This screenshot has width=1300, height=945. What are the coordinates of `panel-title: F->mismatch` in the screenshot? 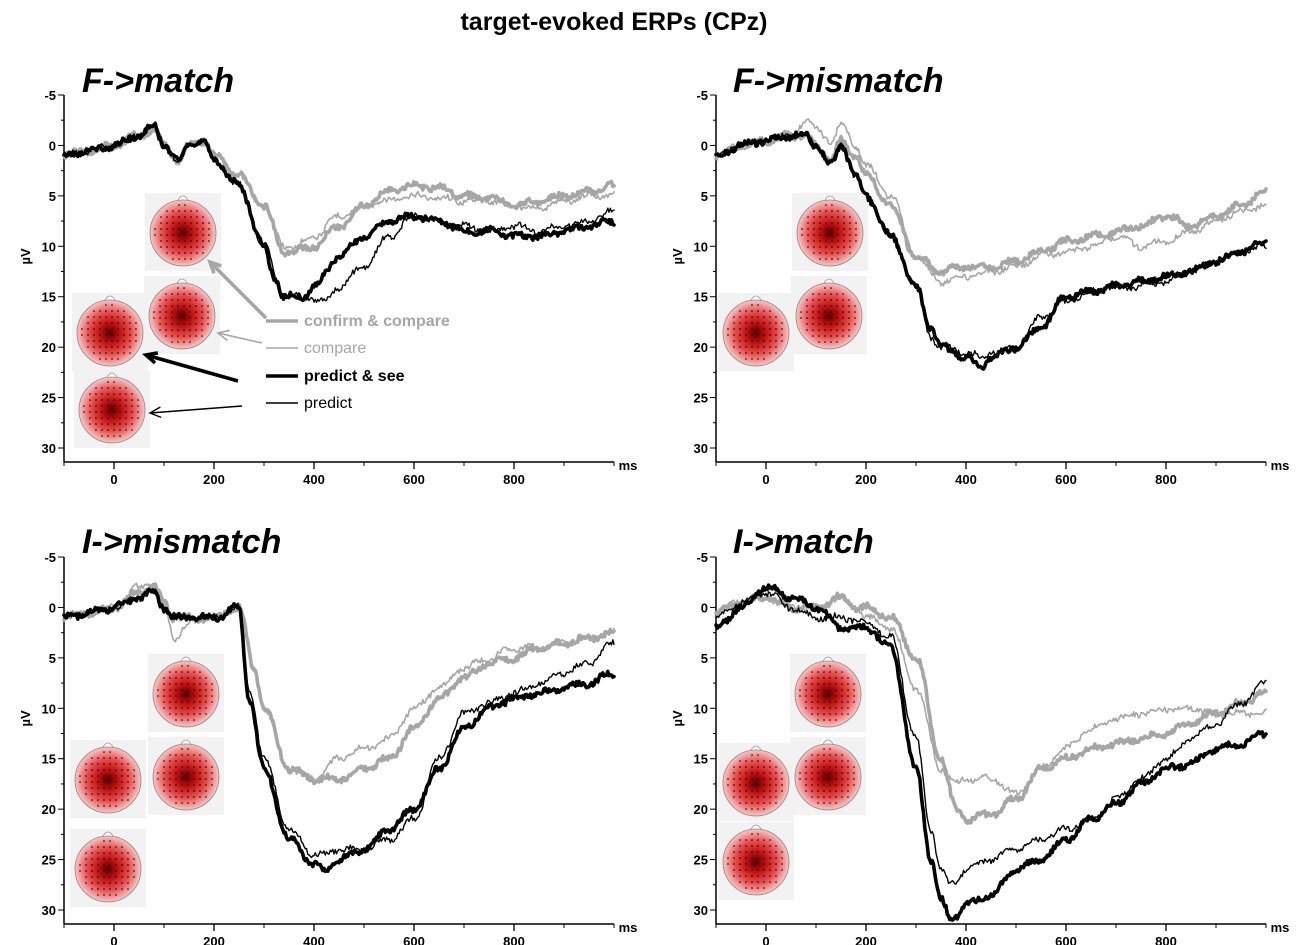 It's located at (838, 81).